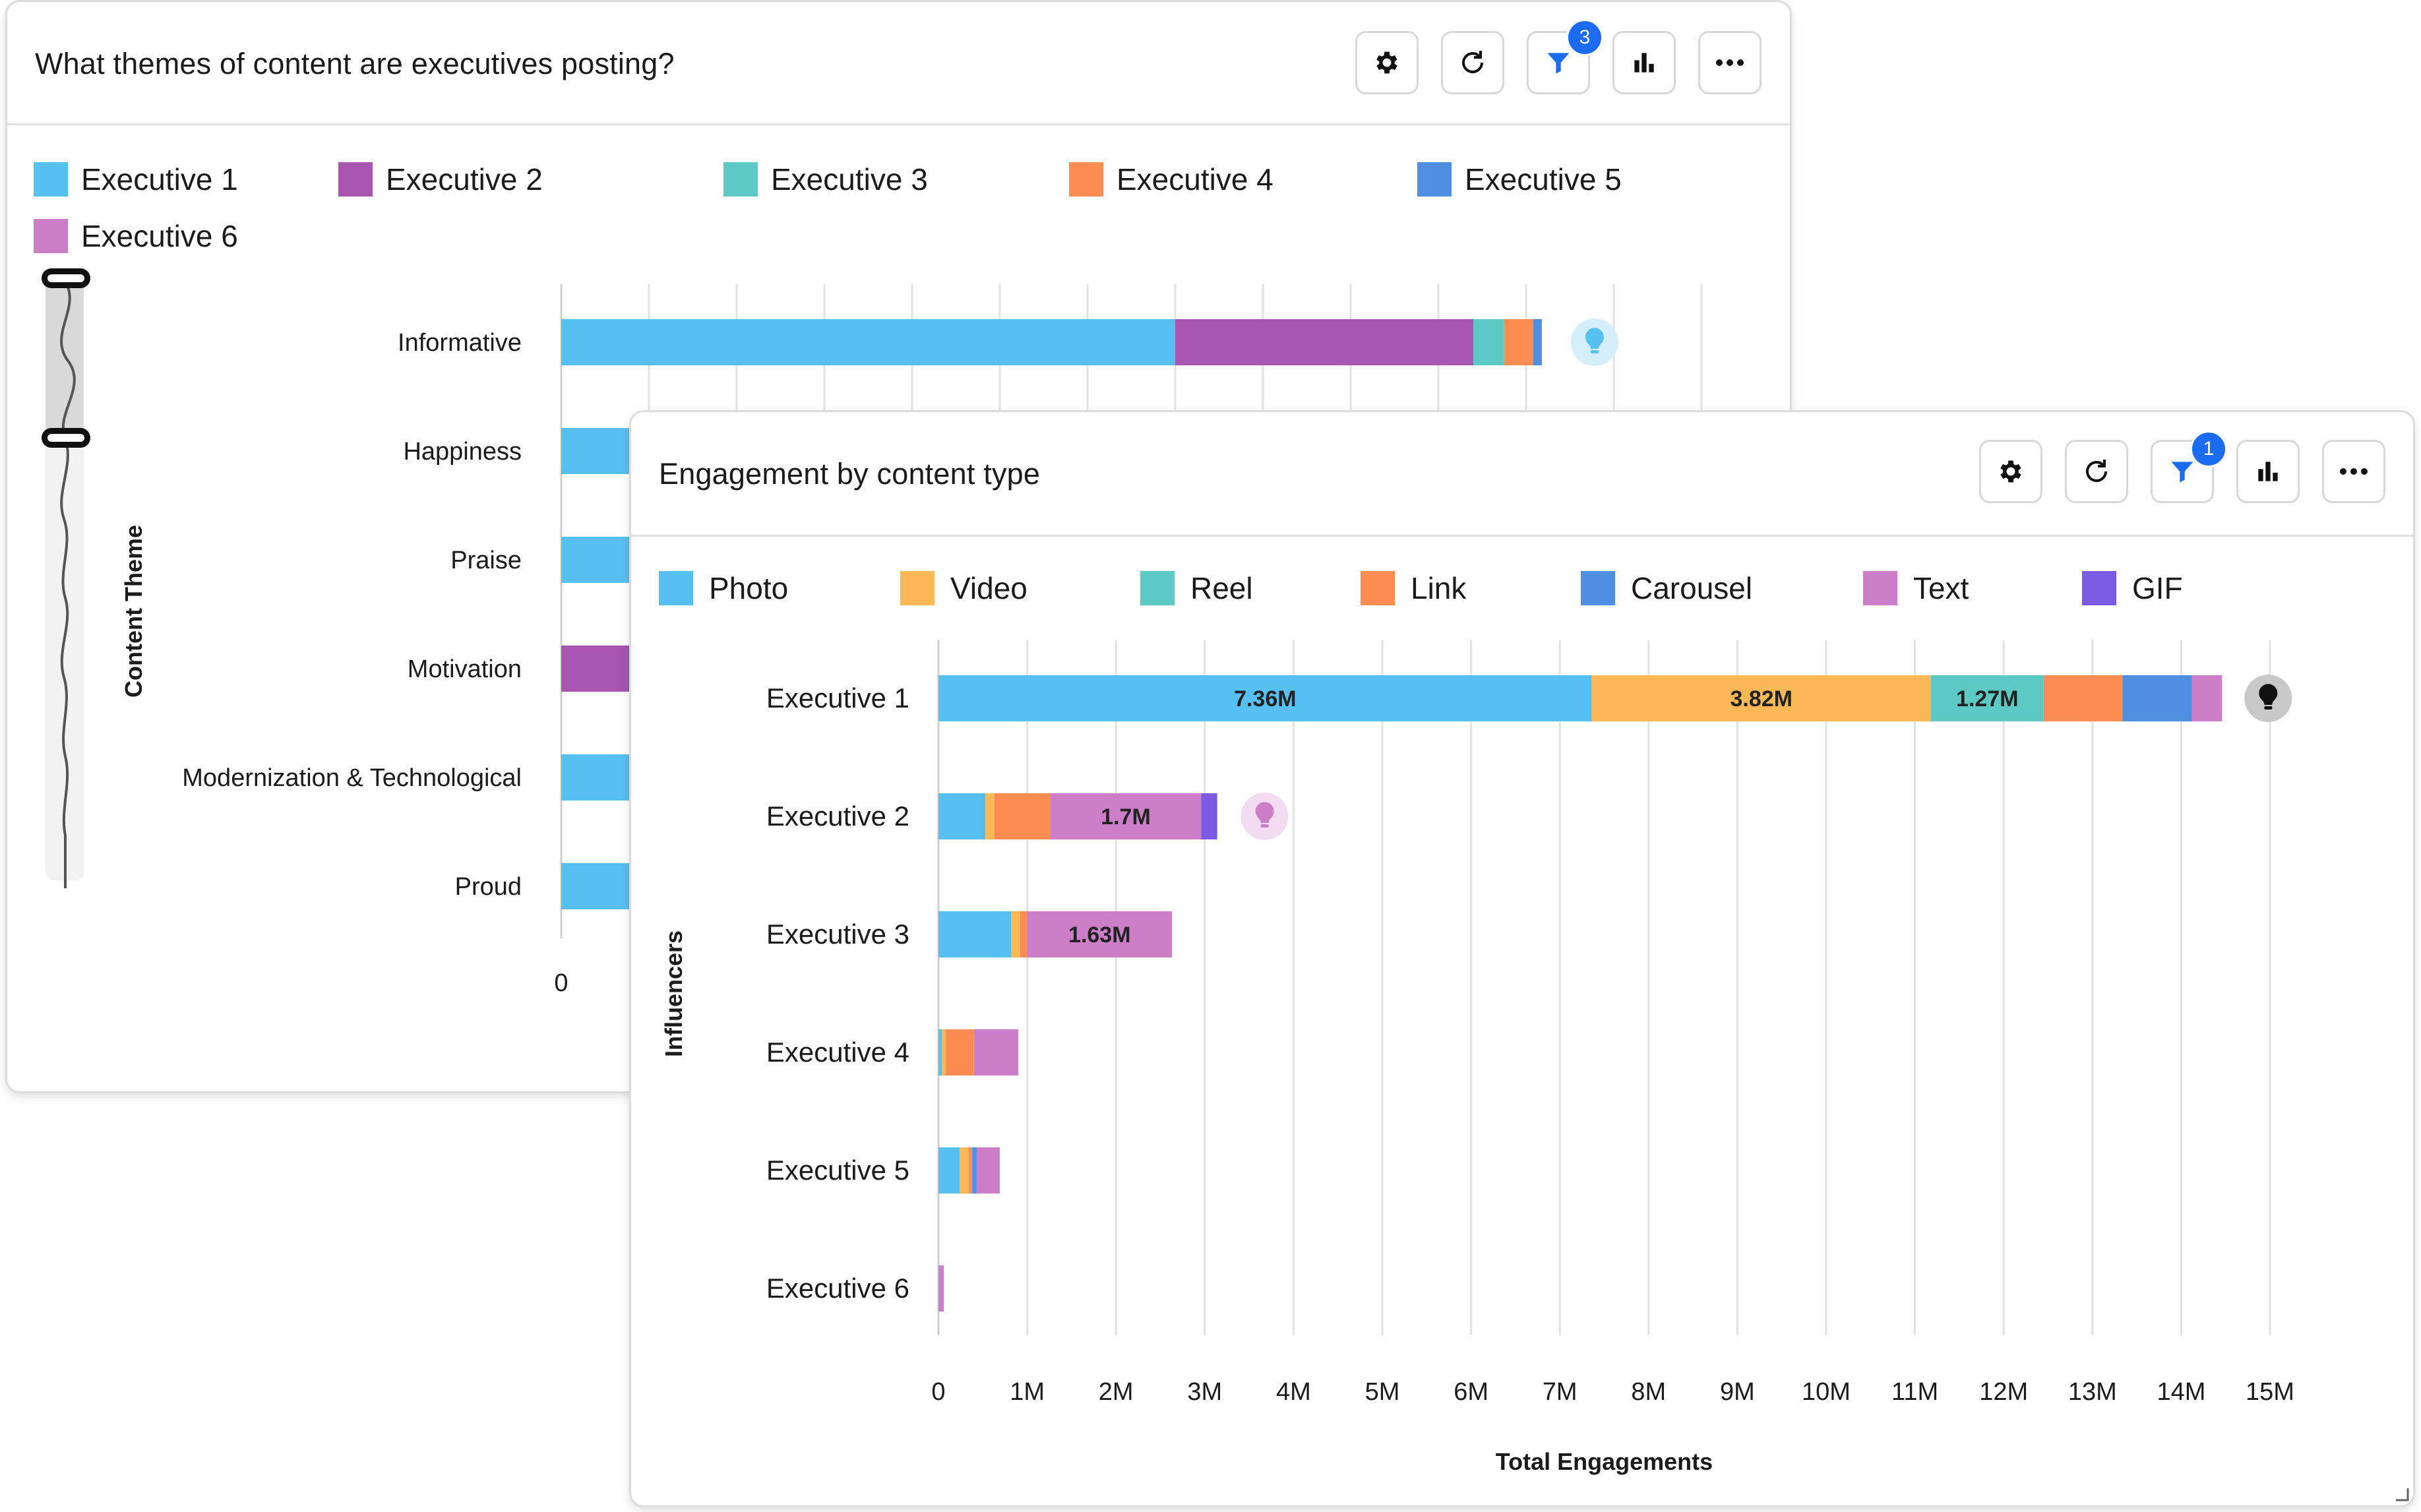  What do you see at coordinates (837, 697) in the screenshot?
I see `category-label: Executive 1` at bounding box center [837, 697].